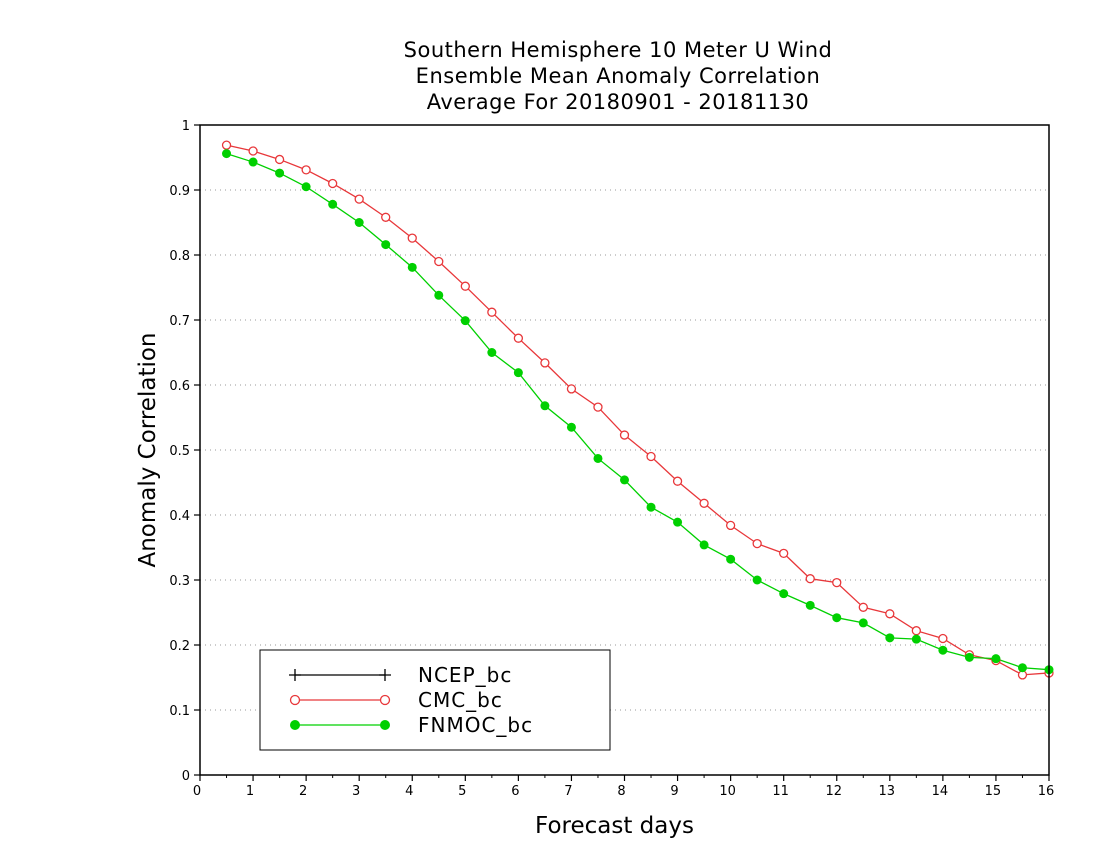 Image resolution: width=1100 pixels, height=850 pixels. Describe the element at coordinates (356, 791) in the screenshot. I see `x-tick-label: 3` at that location.